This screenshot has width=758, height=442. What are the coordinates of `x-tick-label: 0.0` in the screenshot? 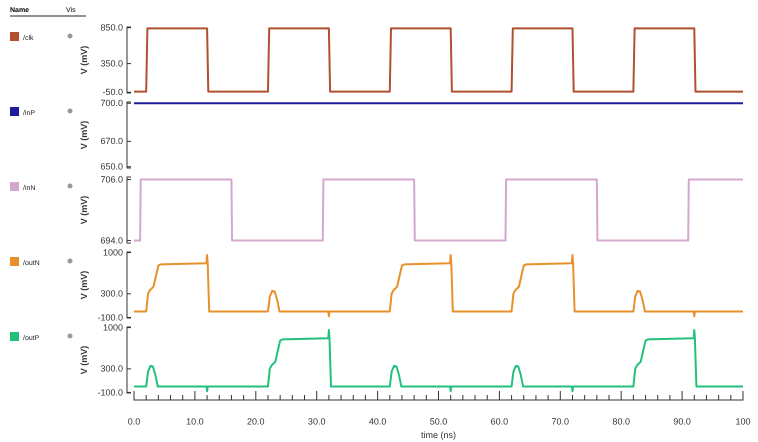 It's located at (134, 421).